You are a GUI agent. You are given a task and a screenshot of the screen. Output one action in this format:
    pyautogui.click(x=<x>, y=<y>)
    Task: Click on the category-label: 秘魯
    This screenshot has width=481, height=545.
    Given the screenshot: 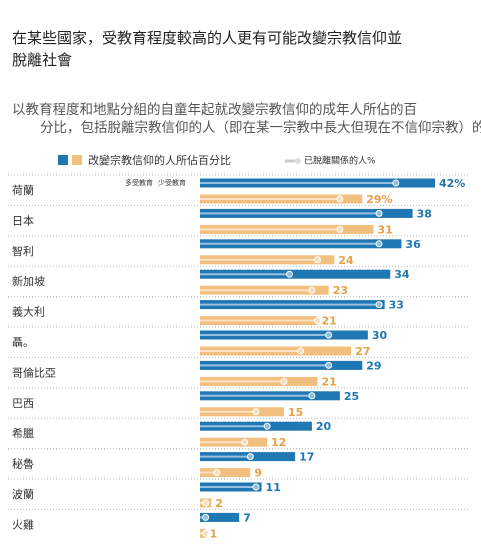 What is the action you would take?
    pyautogui.click(x=23, y=464)
    